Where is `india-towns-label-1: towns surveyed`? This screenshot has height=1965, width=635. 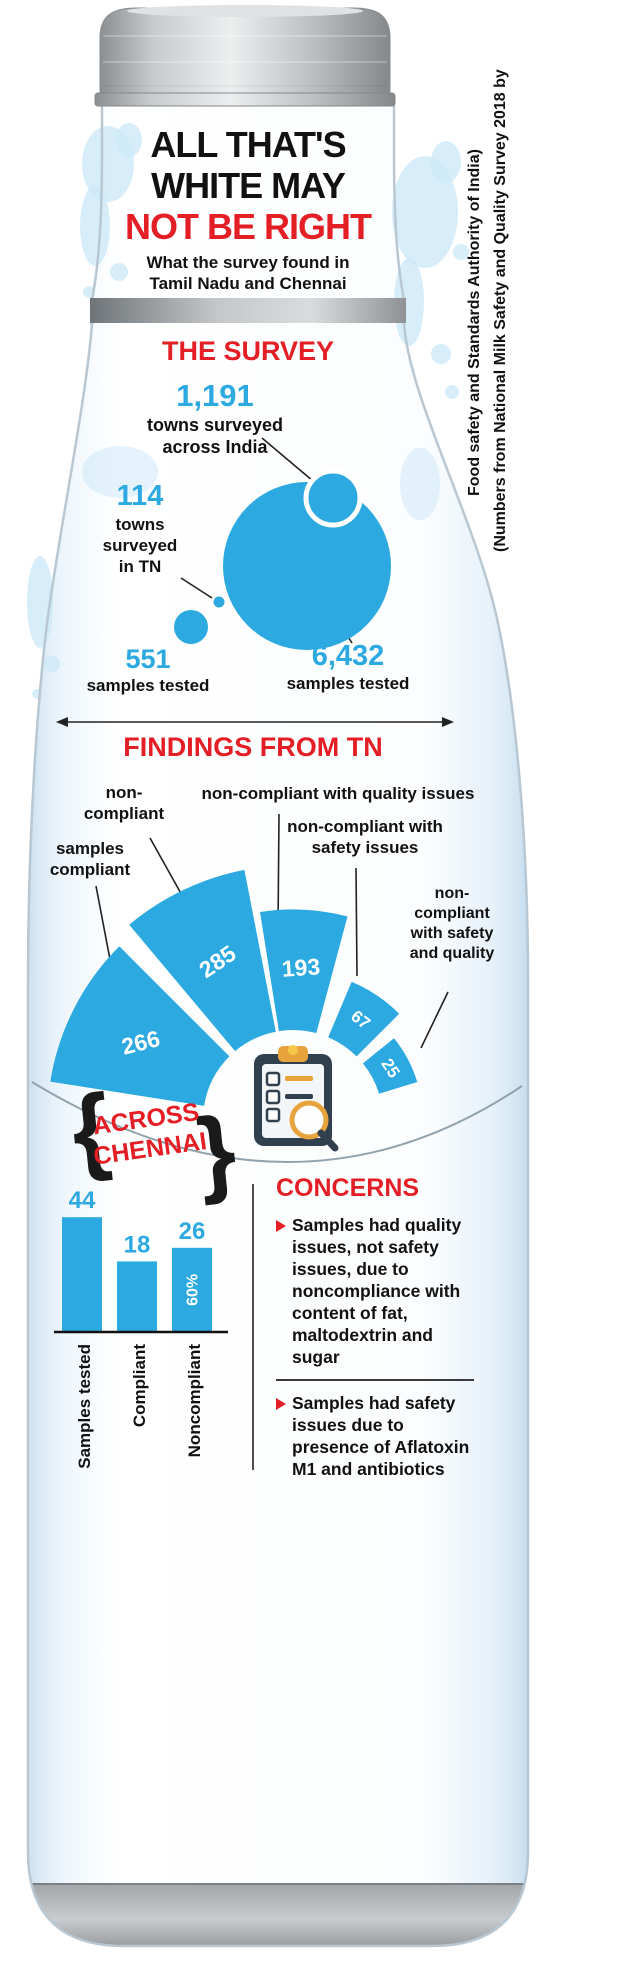 india-towns-label-1: towns surveyed is located at coordinates (215, 425).